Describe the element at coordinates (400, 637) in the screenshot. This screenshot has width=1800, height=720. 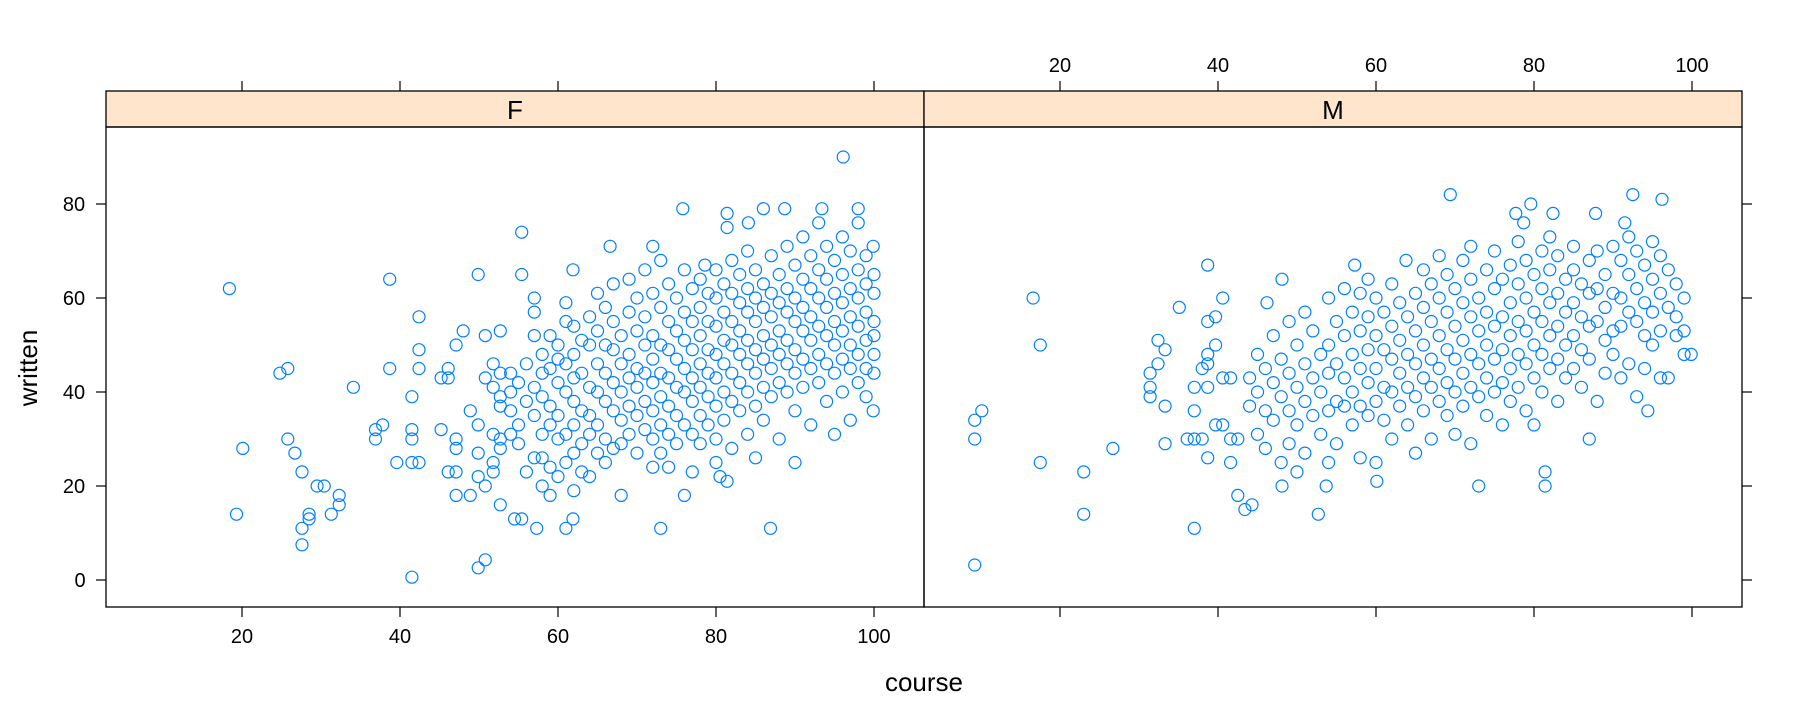
I see `x-tick-label: 40` at that location.